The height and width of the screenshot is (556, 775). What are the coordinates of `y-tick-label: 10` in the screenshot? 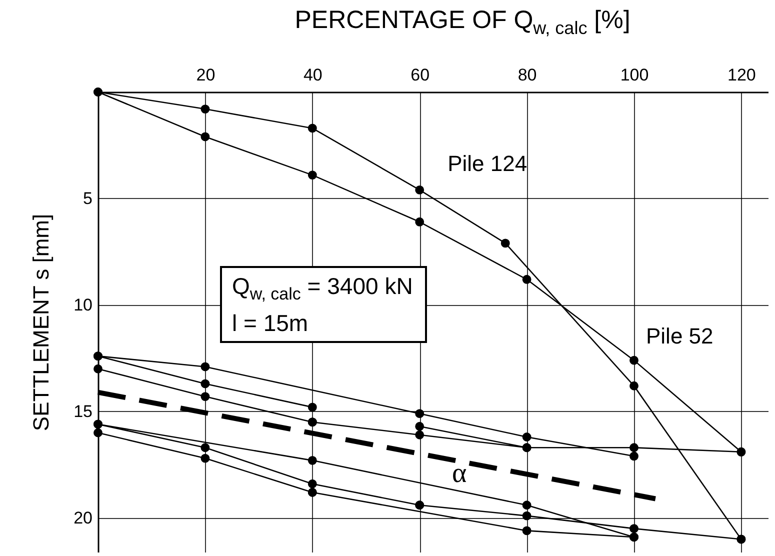 It's located at (83, 304).